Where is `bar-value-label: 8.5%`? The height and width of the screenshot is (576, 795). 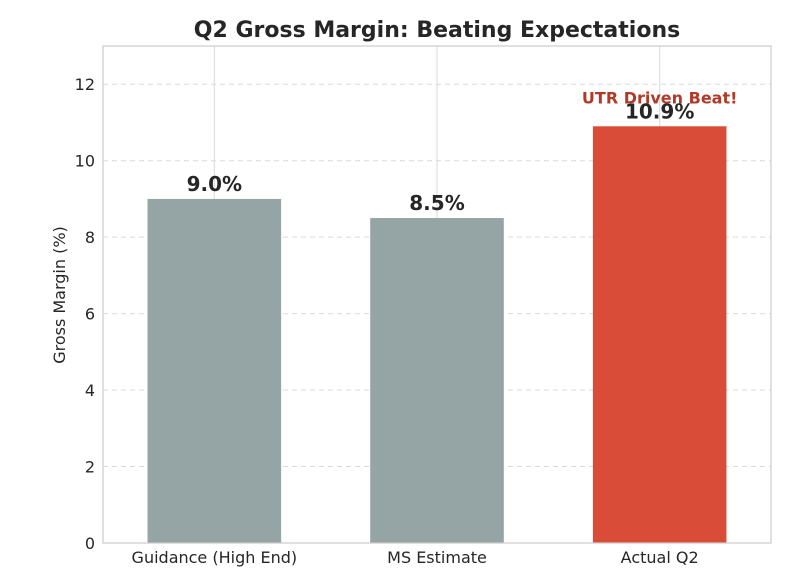
bar-value-label: 8.5% is located at coordinates (436, 203).